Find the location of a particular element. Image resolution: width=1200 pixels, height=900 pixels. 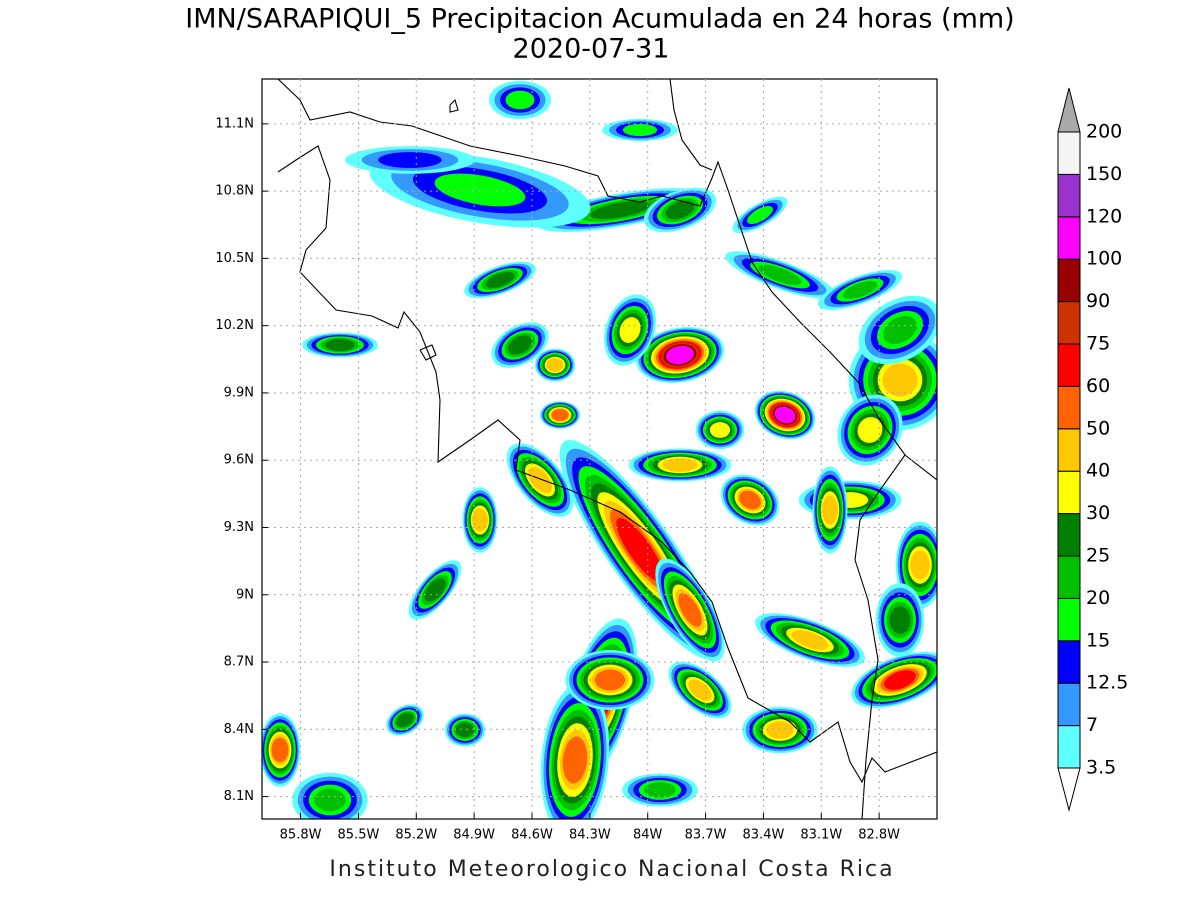

colorbar-label: 30 is located at coordinates (1098, 513).